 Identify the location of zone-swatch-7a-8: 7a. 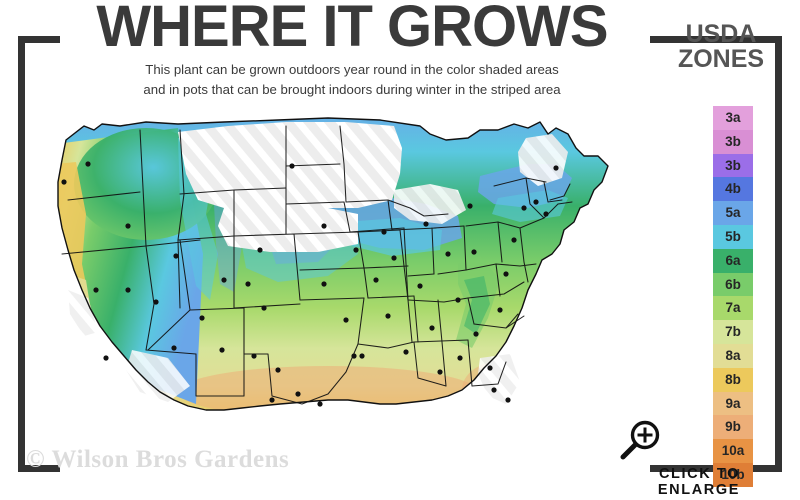
(733, 308).